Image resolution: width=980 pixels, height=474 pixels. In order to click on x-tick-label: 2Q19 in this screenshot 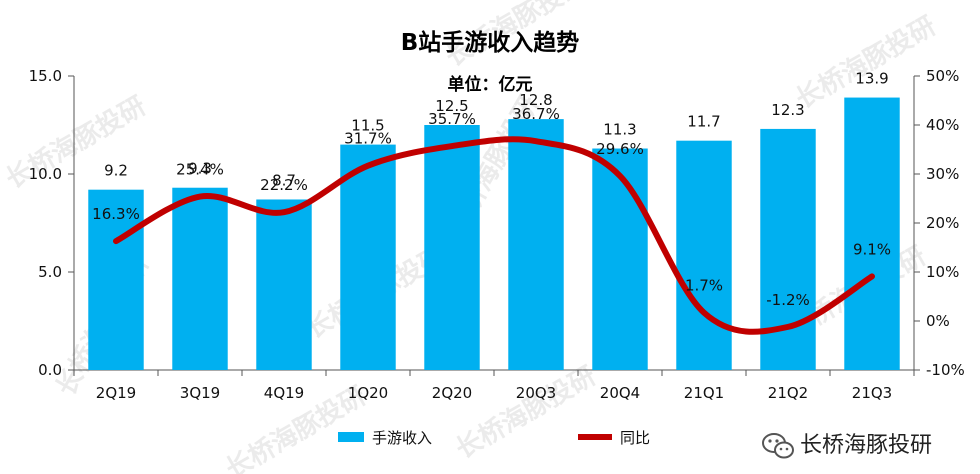, I will do `click(116, 393)`.